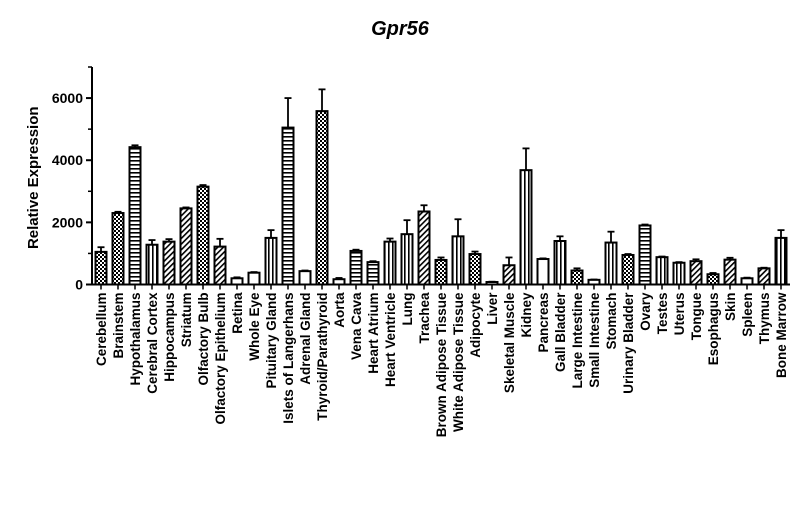  I want to click on category-label: Stomach, so click(611, 321).